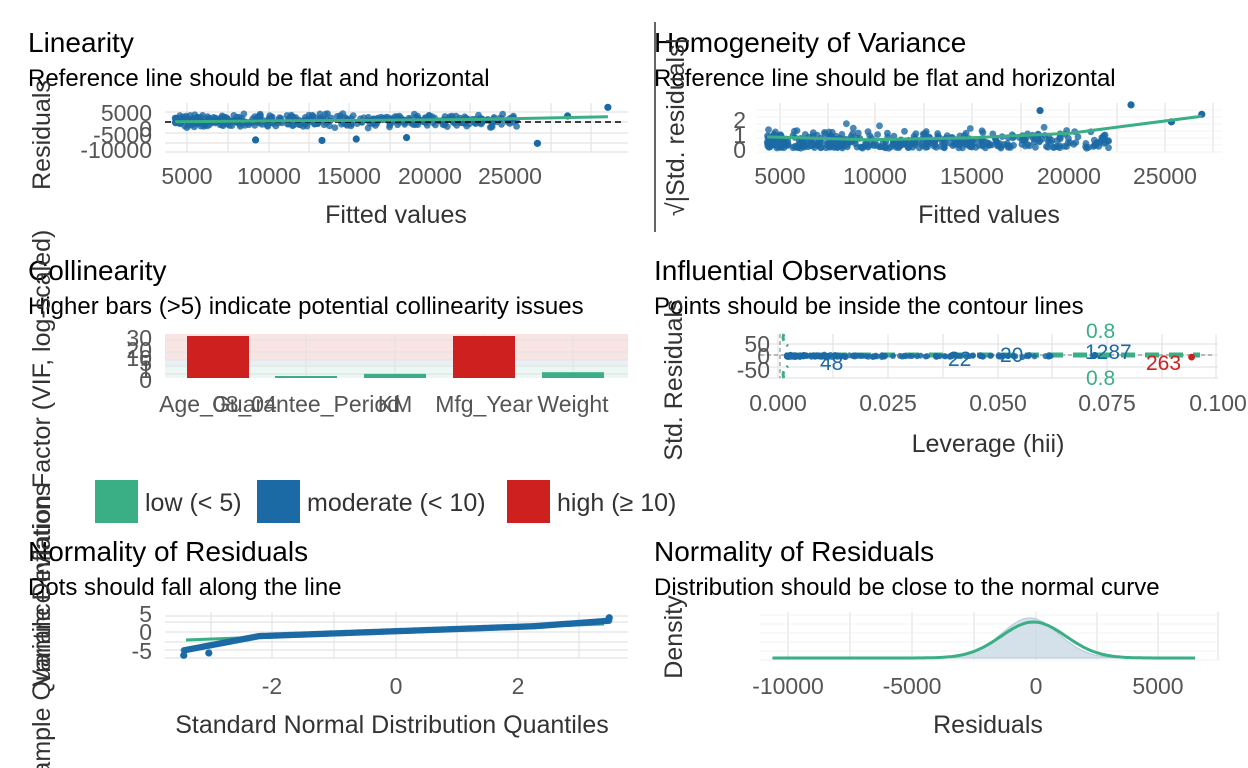  What do you see at coordinates (145, 614) in the screenshot?
I see `qq-ytick: 5` at bounding box center [145, 614].